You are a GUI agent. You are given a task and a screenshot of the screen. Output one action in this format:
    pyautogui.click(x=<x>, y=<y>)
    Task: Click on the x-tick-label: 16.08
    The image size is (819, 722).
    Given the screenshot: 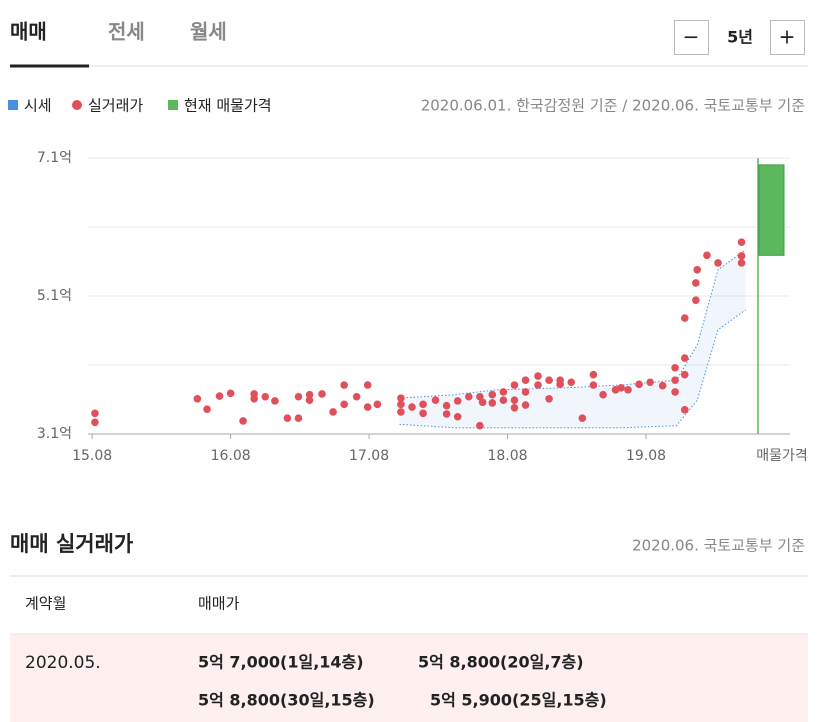 What is the action you would take?
    pyautogui.click(x=231, y=456)
    